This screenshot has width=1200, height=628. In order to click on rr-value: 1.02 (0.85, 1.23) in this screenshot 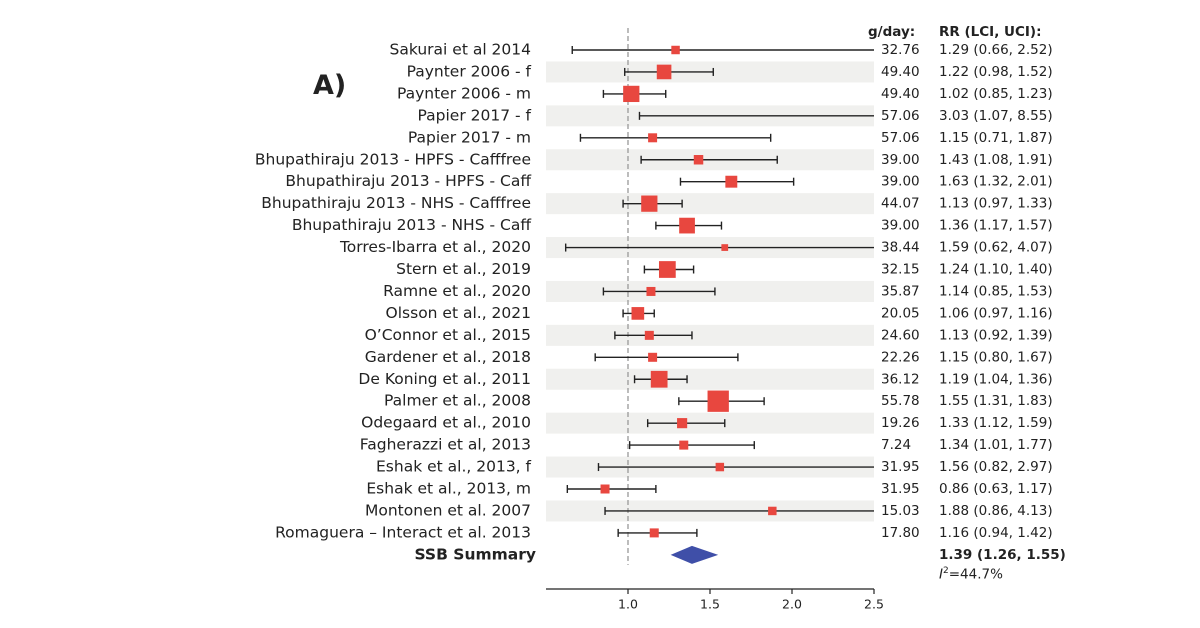, I will do `click(996, 94)`.